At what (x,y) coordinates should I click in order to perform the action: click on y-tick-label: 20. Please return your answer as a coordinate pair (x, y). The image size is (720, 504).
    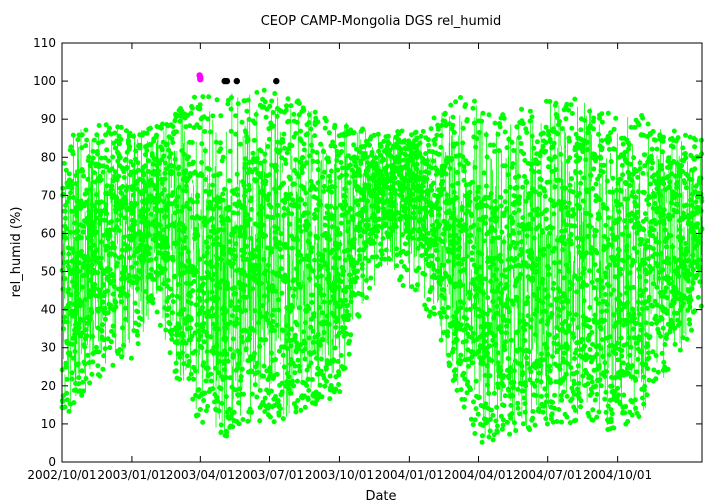
    Looking at the image, I should click on (48, 386).